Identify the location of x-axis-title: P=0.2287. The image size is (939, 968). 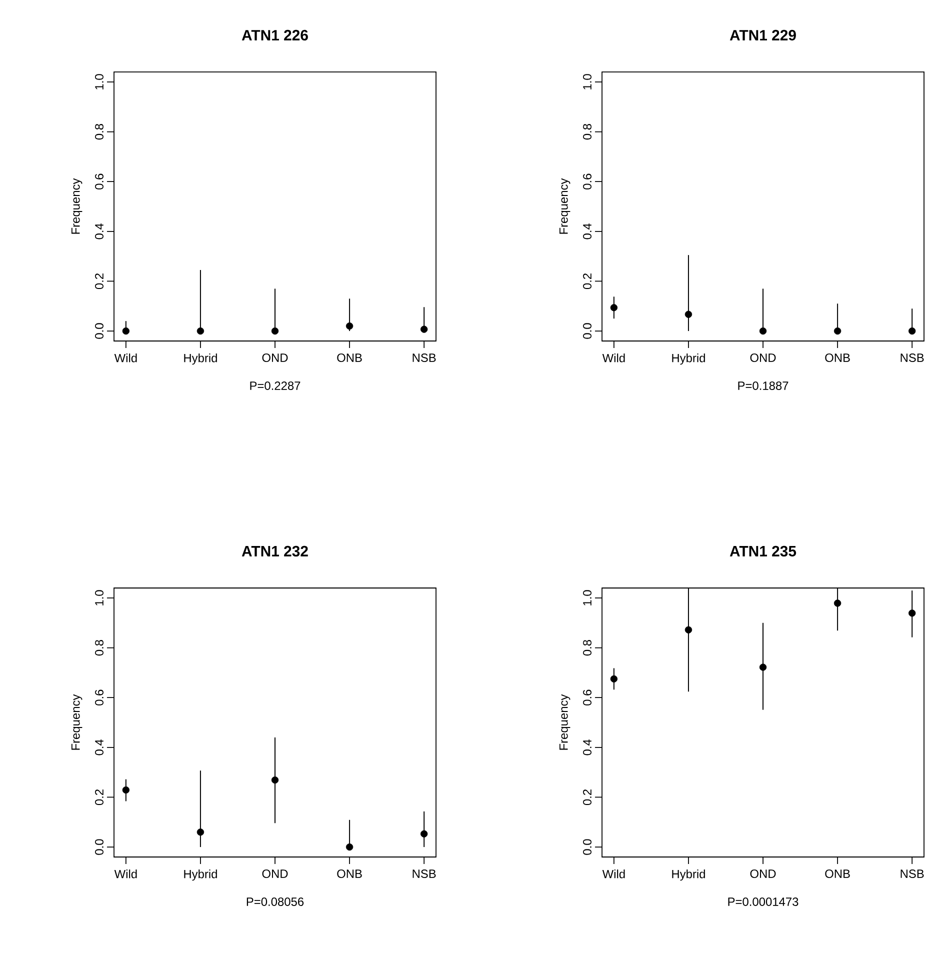
(275, 386).